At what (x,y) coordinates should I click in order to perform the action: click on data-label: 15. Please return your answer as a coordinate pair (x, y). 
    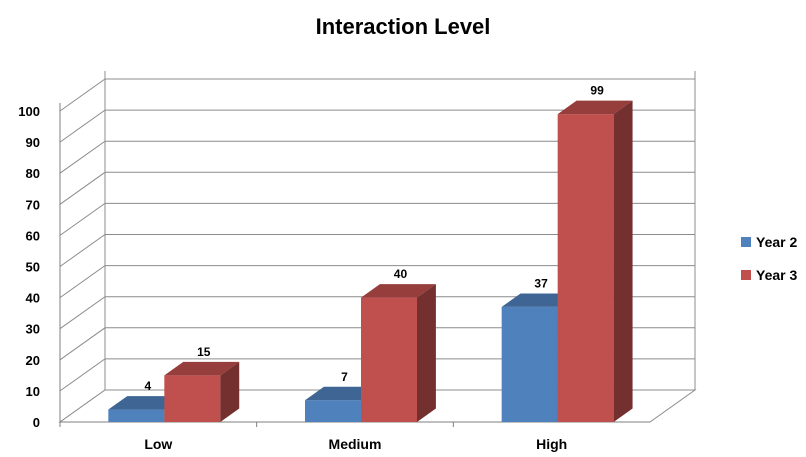
    Looking at the image, I should click on (204, 352).